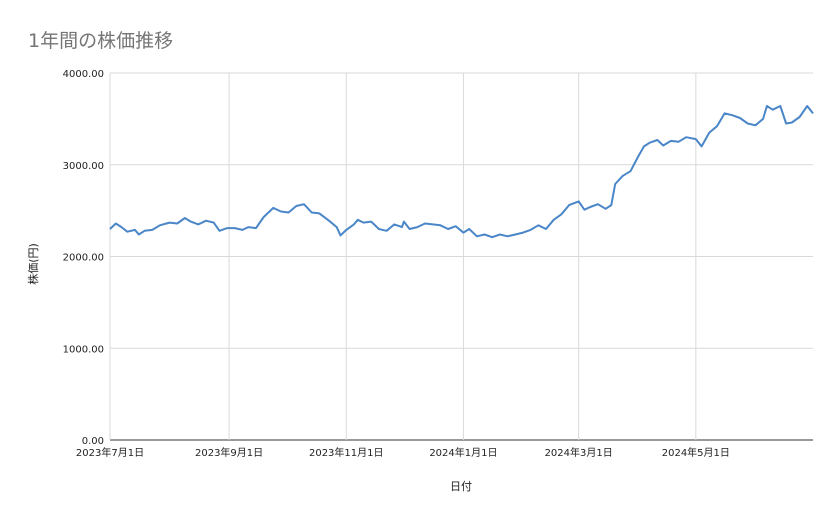 The width and height of the screenshot is (839, 519). Describe the element at coordinates (461, 486) in the screenshot. I see `x-axis-label: 日付` at that location.